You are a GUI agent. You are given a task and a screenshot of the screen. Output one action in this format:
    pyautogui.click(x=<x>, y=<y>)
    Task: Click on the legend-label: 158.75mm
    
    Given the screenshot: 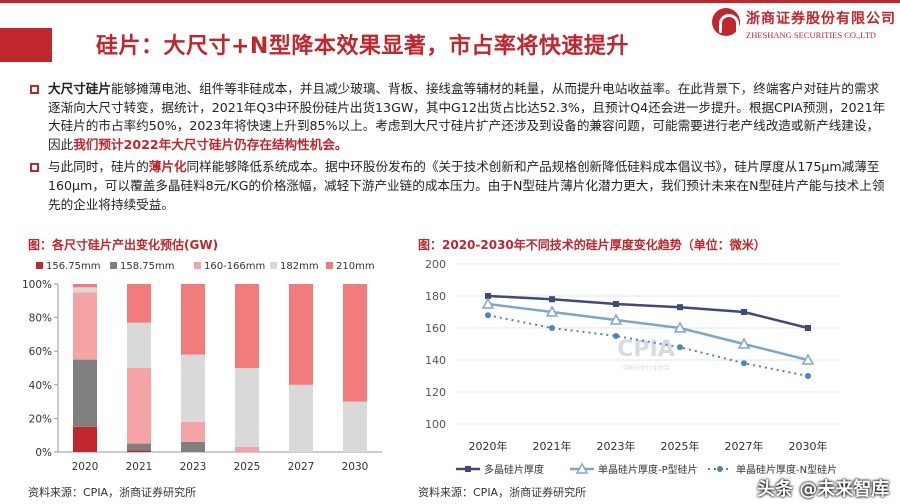 What is the action you would take?
    pyautogui.click(x=147, y=266)
    